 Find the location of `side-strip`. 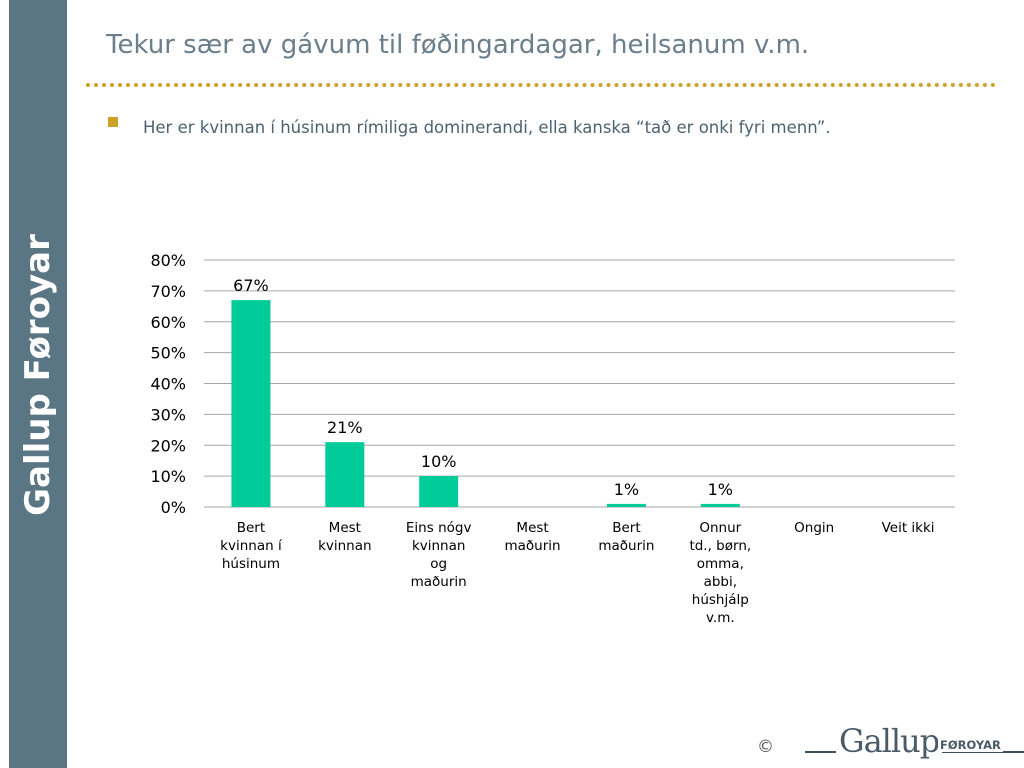

side-strip is located at coordinates (38, 384).